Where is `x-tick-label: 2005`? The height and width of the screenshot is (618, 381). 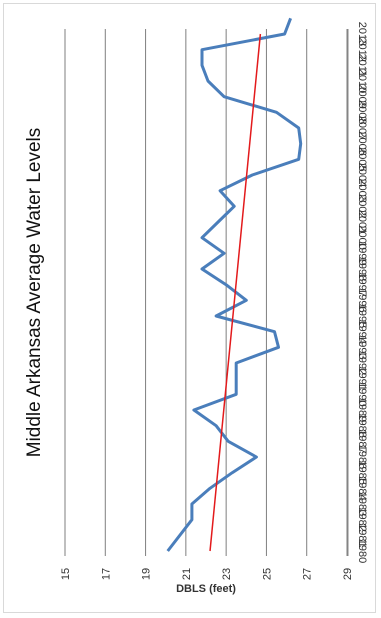 x-tick-label: 2005 is located at coordinates (362, 159).